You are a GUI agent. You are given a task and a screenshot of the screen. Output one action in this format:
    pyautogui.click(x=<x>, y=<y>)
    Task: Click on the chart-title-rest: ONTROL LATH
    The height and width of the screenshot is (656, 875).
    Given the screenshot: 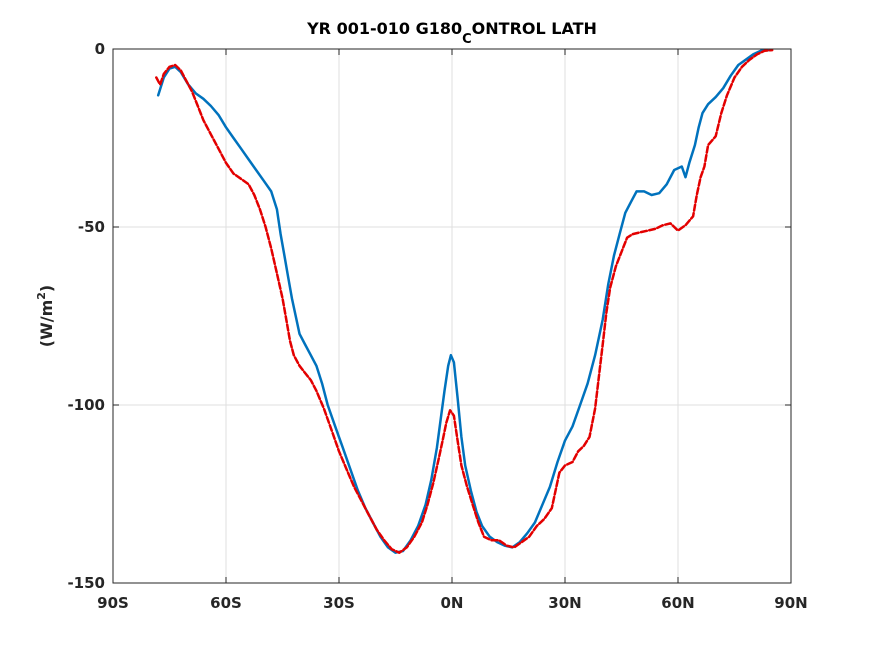 What is the action you would take?
    pyautogui.click(x=534, y=28)
    